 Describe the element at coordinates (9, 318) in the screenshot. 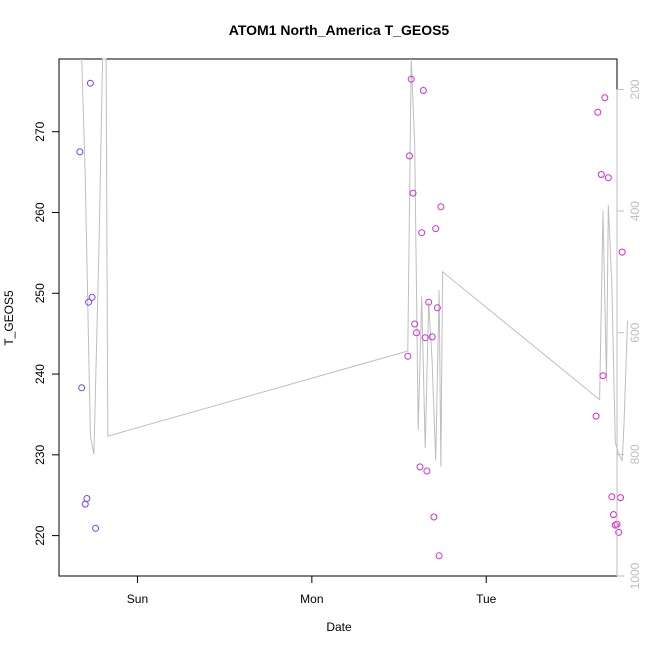

I see `y-axis-label: T_GEOS5` at that location.